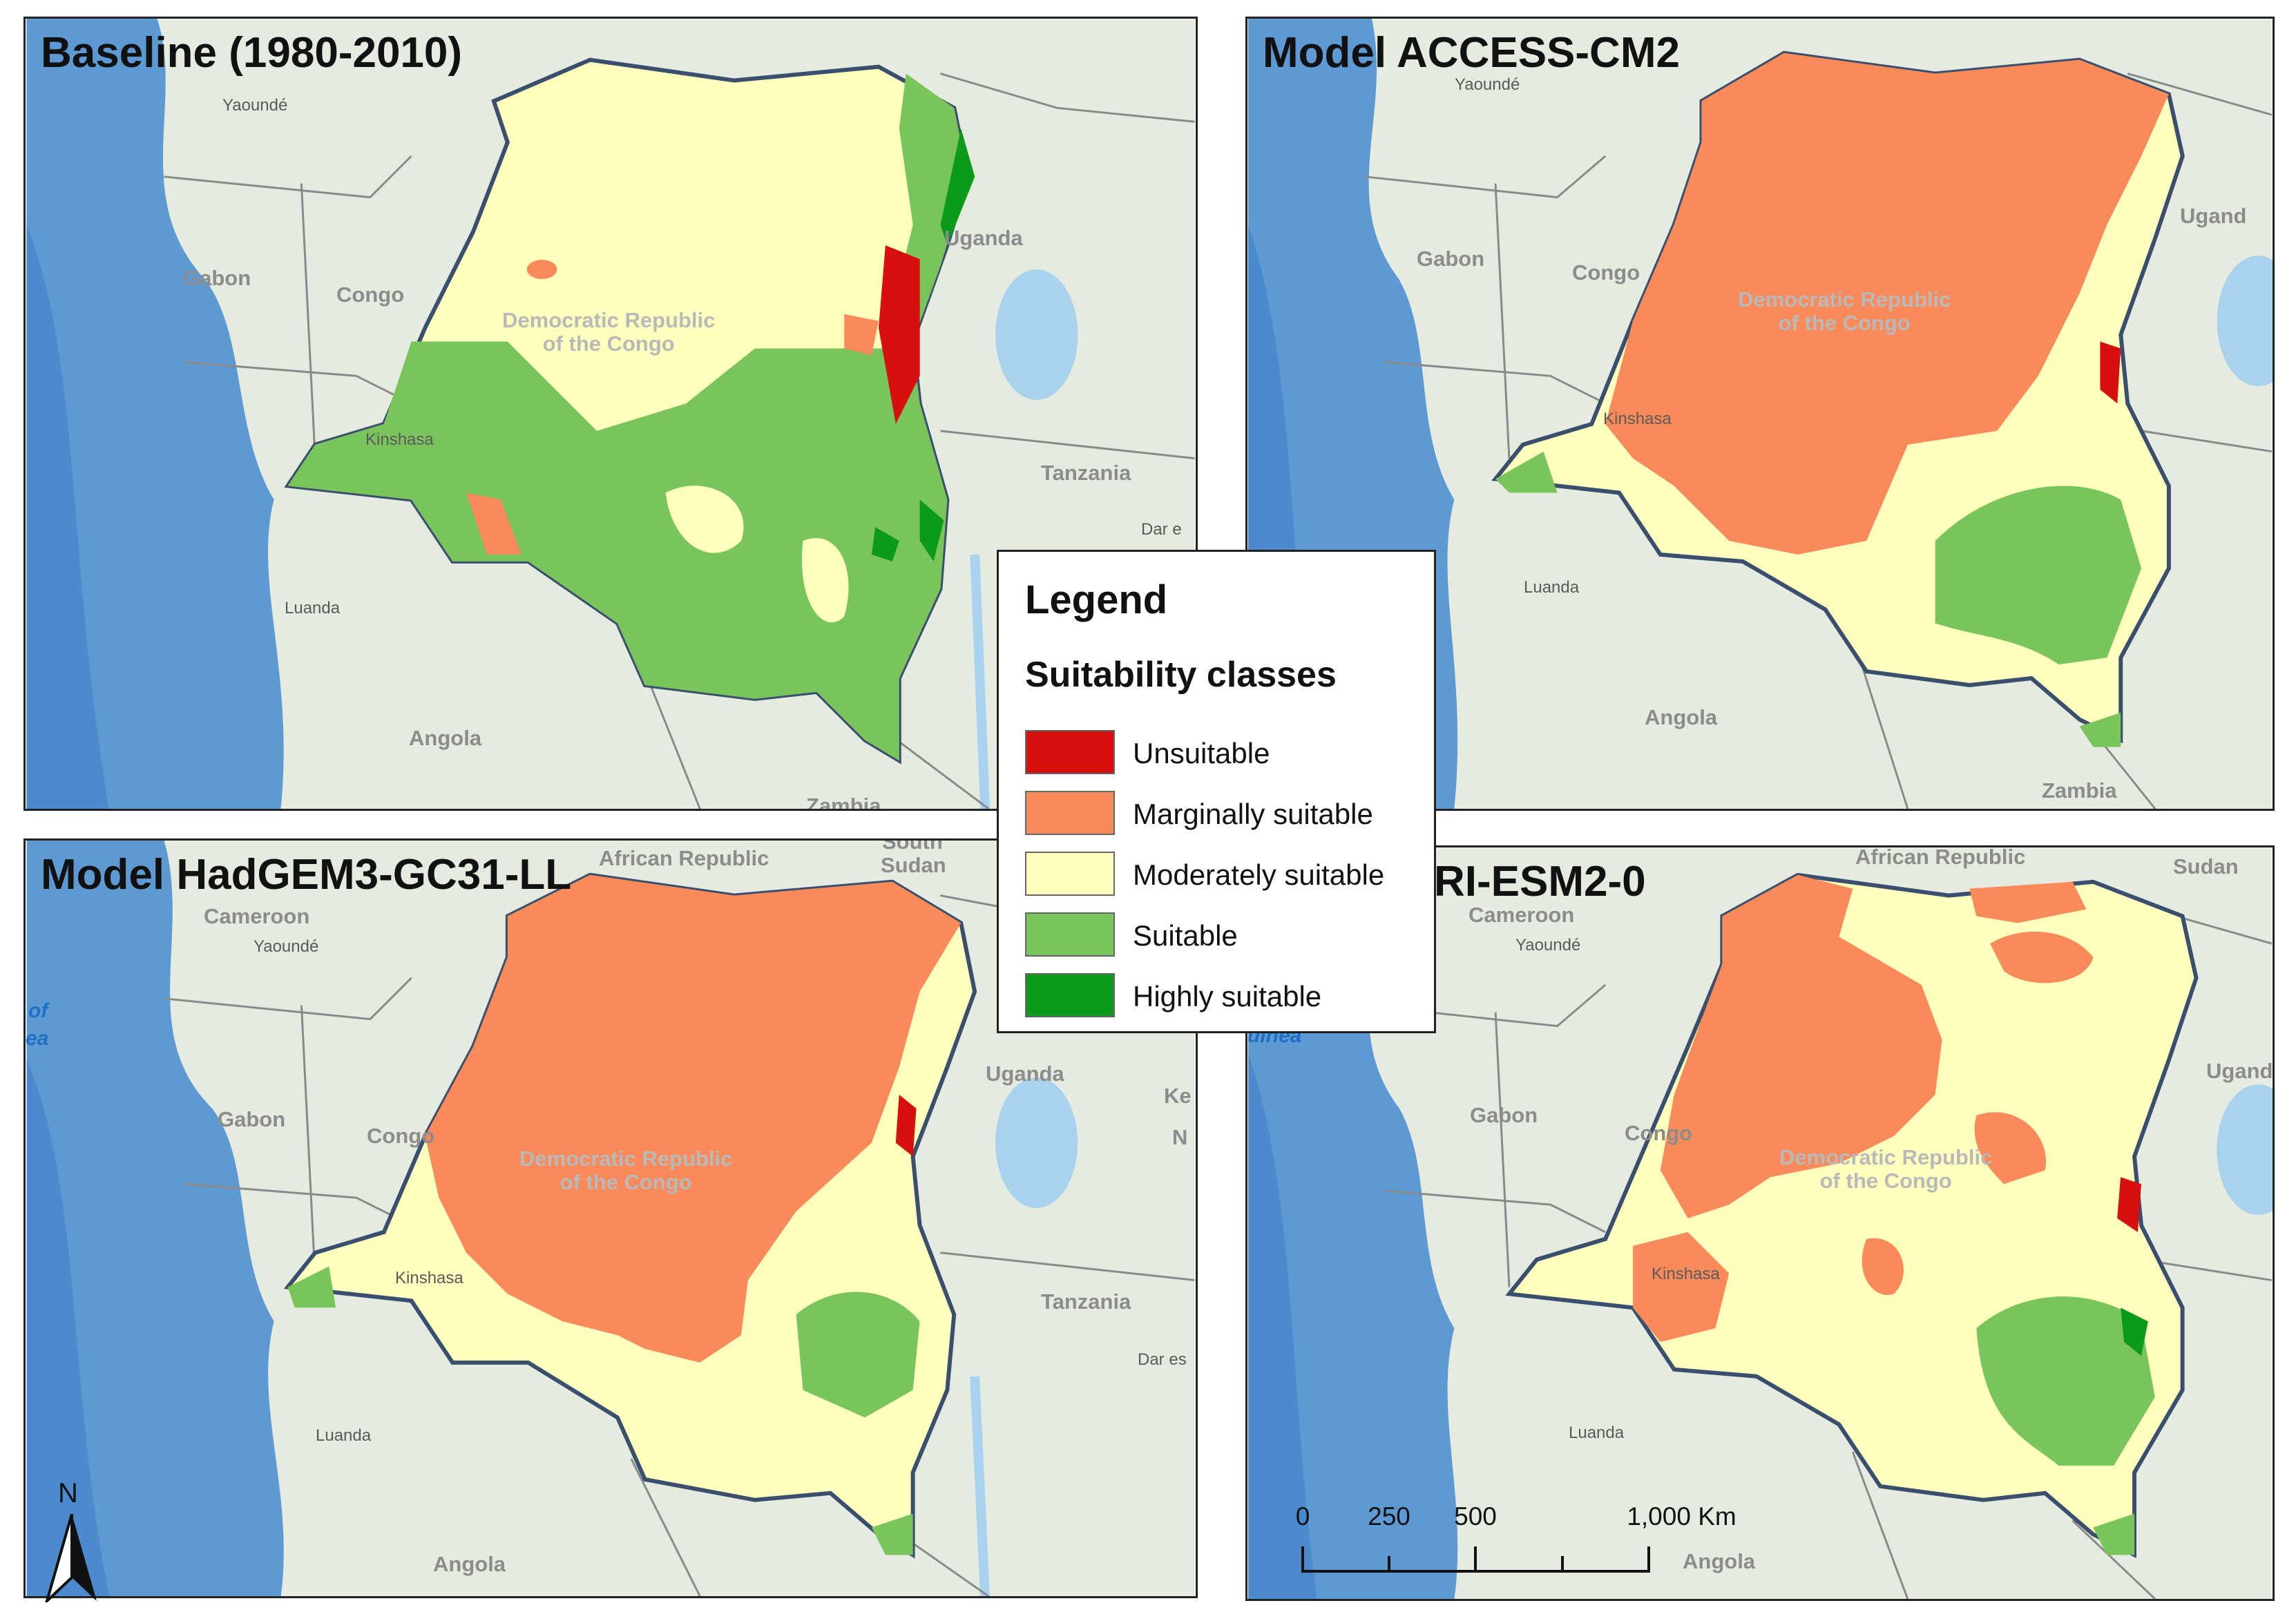  What do you see at coordinates (71, 1558) in the screenshot?
I see `north-arrow-icon` at bounding box center [71, 1558].